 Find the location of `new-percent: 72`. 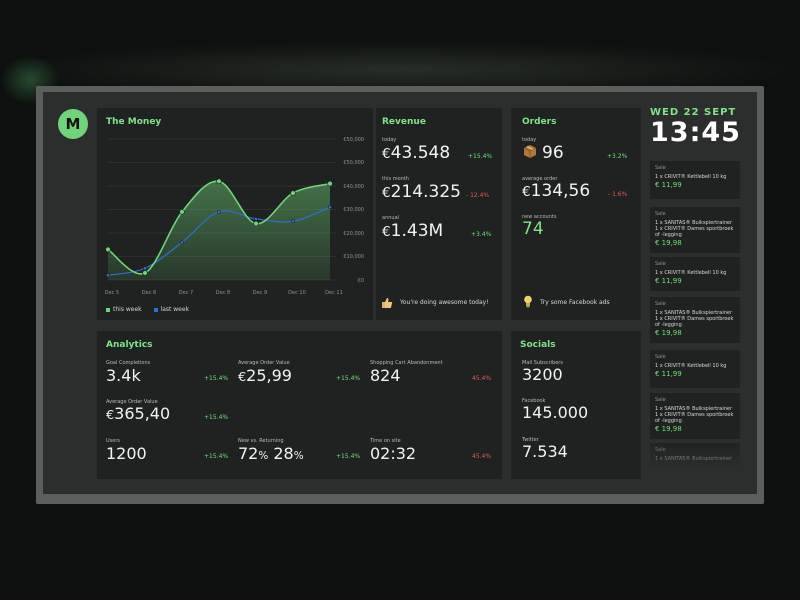

new-percent: 72 is located at coordinates (248, 453).